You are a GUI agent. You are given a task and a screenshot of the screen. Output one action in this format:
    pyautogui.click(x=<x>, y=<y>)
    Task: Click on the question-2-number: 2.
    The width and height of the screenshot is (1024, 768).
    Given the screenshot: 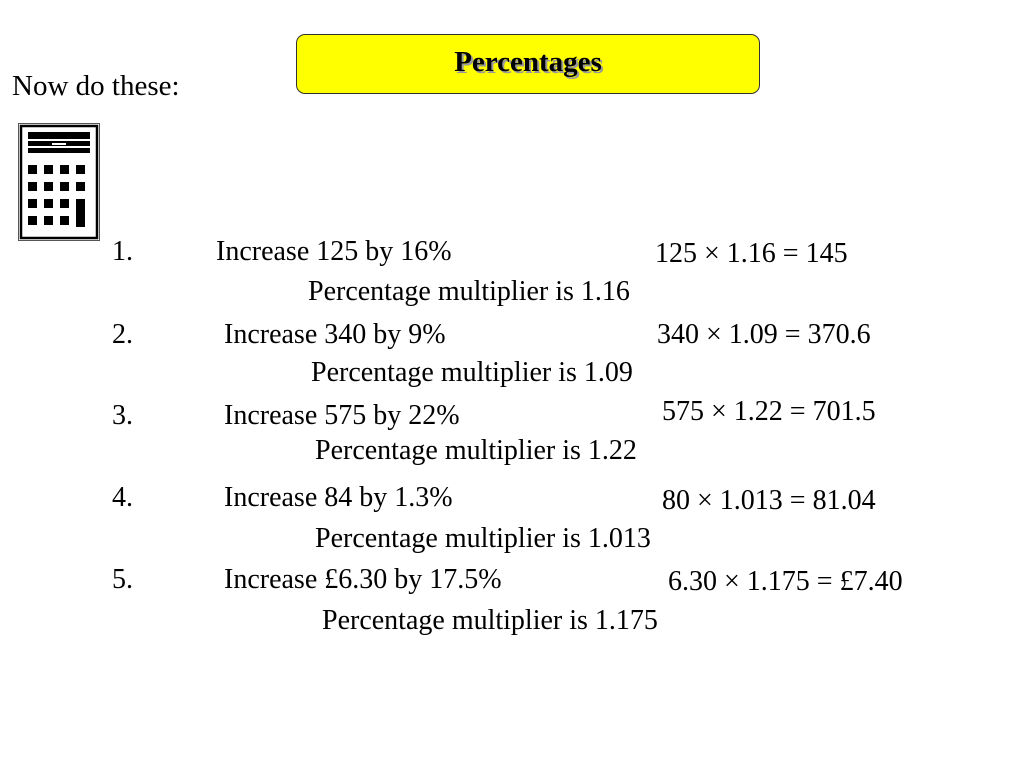 What is the action you would take?
    pyautogui.click(x=122, y=334)
    